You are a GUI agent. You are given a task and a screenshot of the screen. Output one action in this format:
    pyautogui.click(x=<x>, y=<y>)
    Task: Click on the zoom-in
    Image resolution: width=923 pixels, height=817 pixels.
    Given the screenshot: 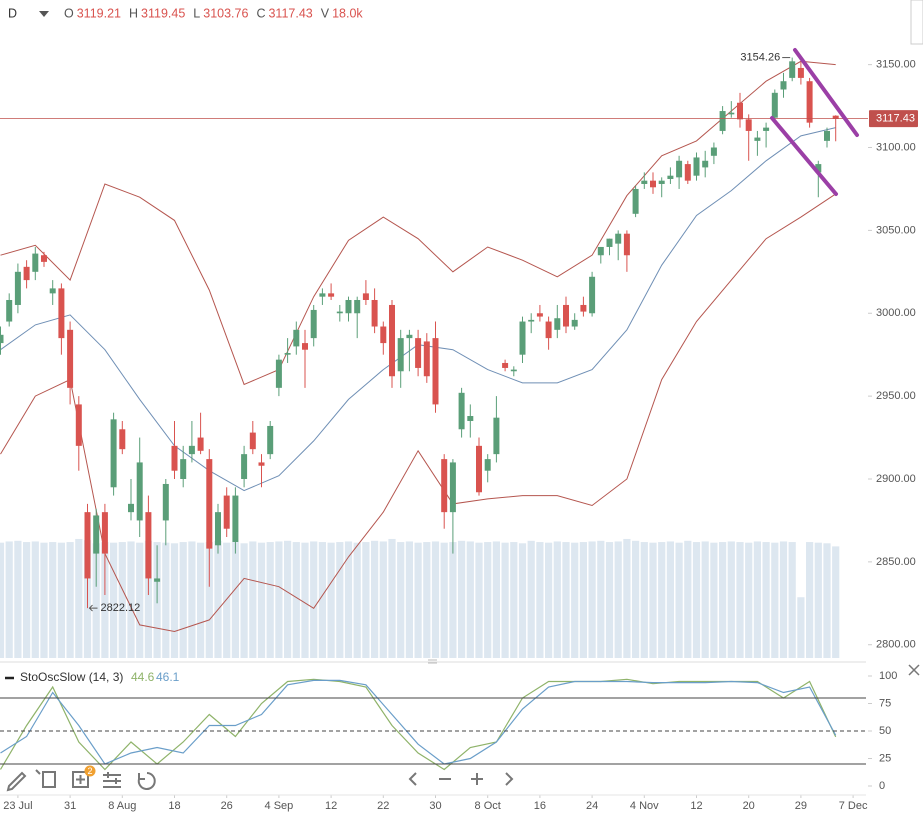 What is the action you would take?
    pyautogui.click(x=477, y=779)
    